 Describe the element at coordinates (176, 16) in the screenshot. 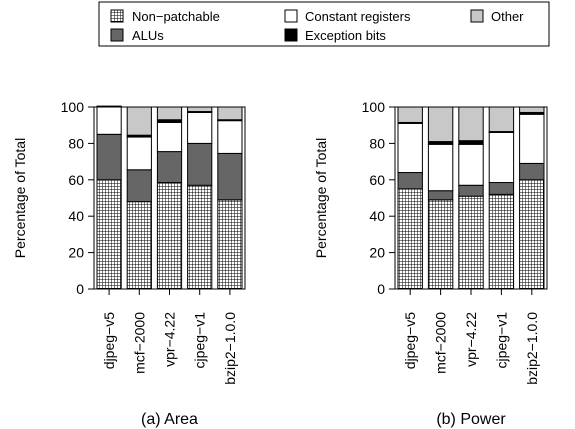

I see `legend-label: Non−patchable` at that location.